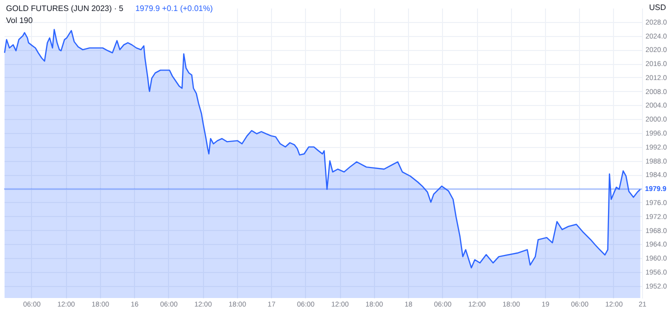 The width and height of the screenshot is (670, 316). What do you see at coordinates (65, 8) in the screenshot?
I see `chart-title: GOLD FUTURES (JUN 2023) · 5` at bounding box center [65, 8].